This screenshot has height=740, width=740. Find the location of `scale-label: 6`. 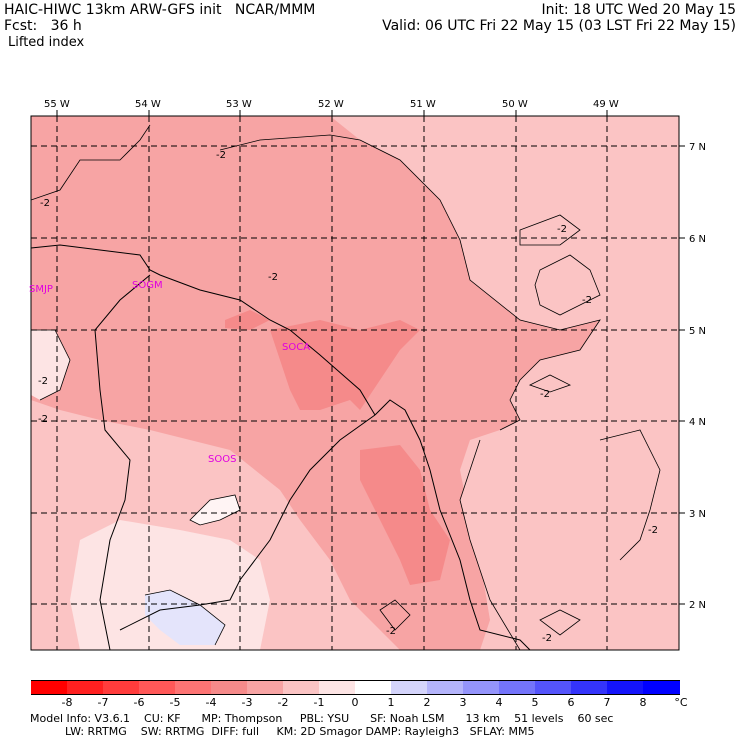

scale-label: 6 is located at coordinates (571, 702).